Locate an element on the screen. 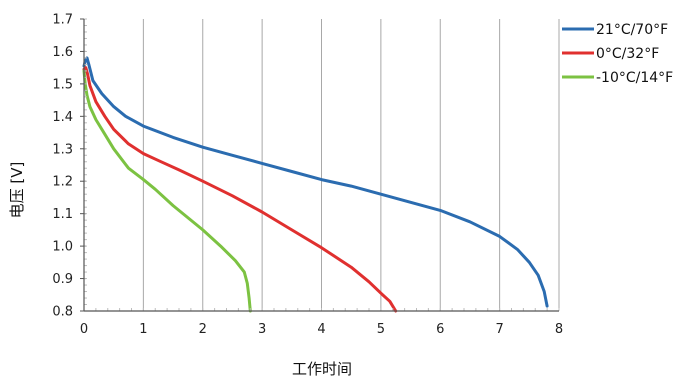  x-axis-title: 工作时间 is located at coordinates (322, 369).